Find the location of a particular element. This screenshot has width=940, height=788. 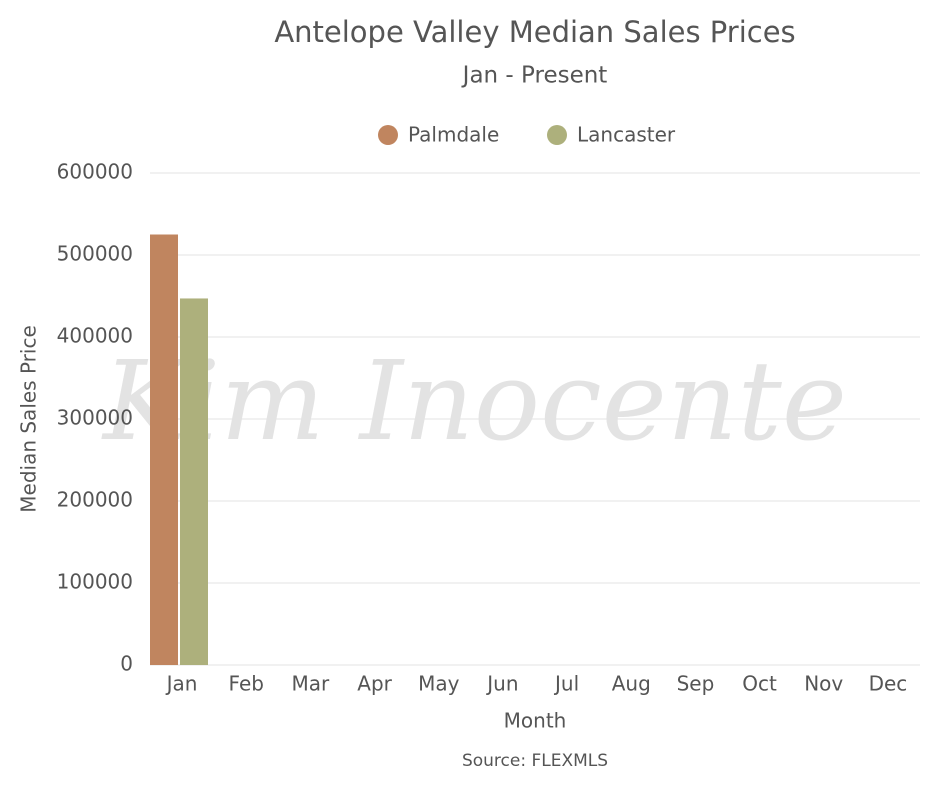

y-axis-label: Median Sales Price is located at coordinates (29, 418).